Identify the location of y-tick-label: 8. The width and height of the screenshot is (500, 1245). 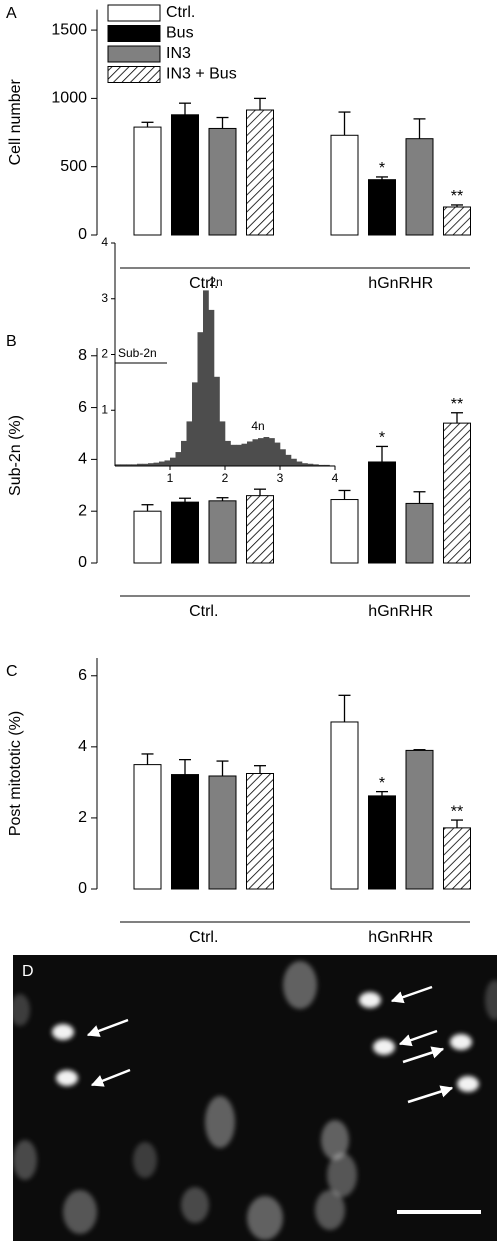
(82, 355).